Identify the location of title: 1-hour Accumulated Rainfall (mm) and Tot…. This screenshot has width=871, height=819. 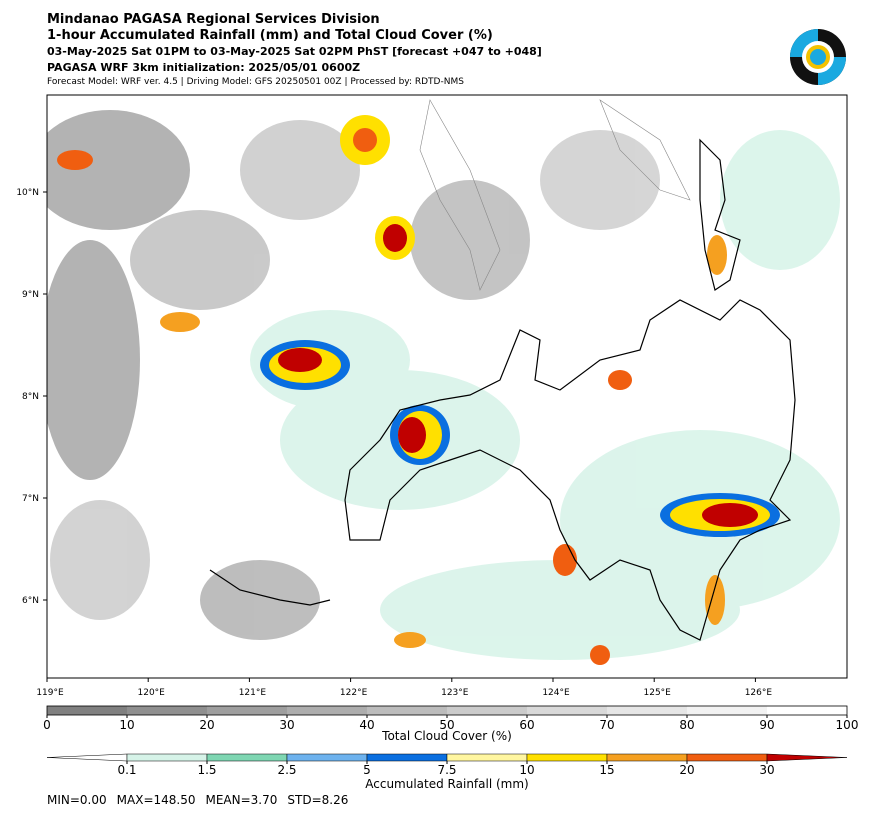
(270, 35).